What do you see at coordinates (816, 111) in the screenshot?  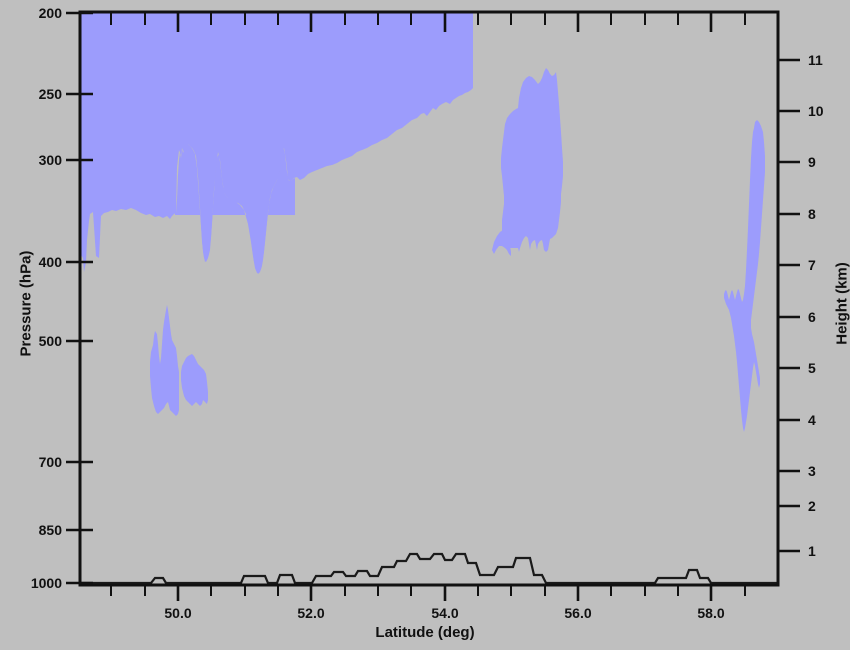 I see `height-tick-label-10: 10` at bounding box center [816, 111].